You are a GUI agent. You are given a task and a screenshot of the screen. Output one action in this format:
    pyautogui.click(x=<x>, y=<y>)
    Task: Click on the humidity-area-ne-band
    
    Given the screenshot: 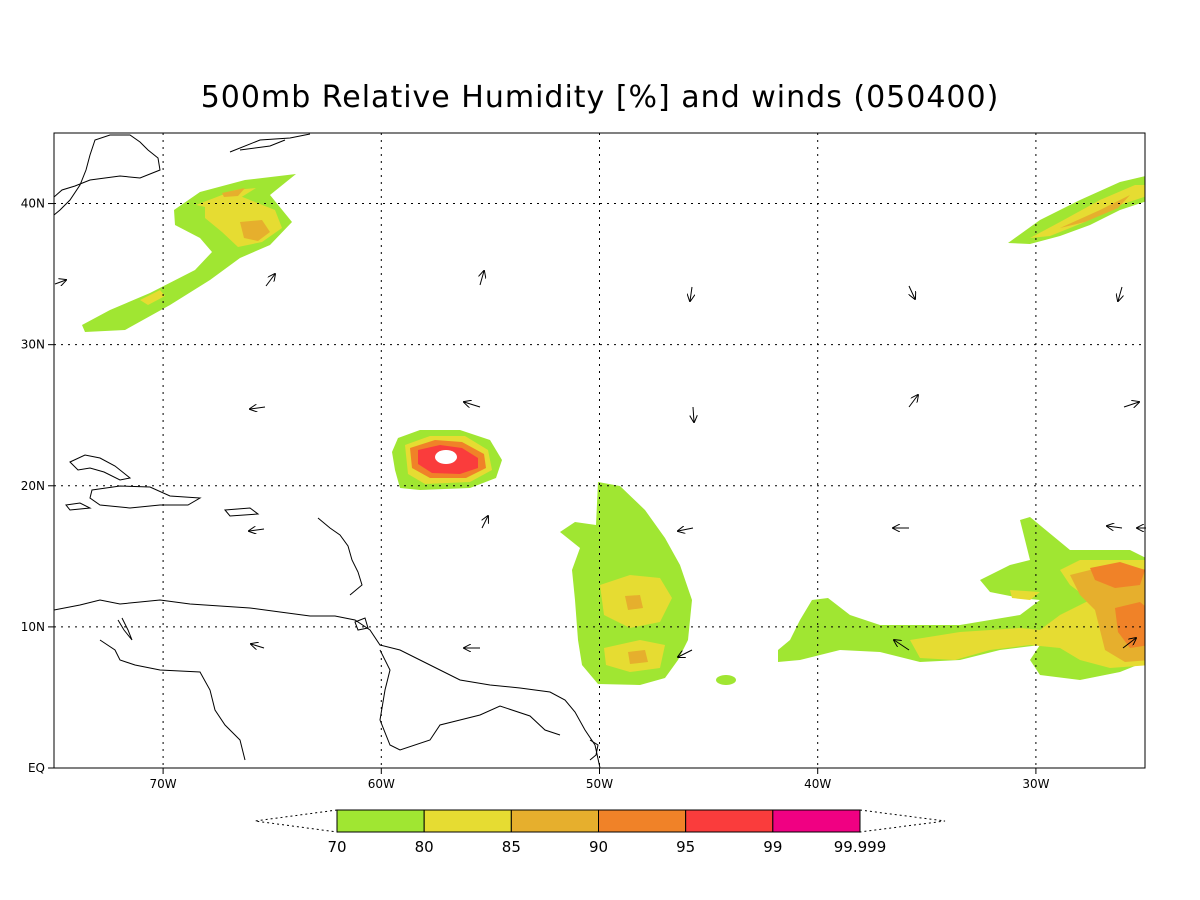 What is the action you would take?
    pyautogui.click(x=1076, y=210)
    